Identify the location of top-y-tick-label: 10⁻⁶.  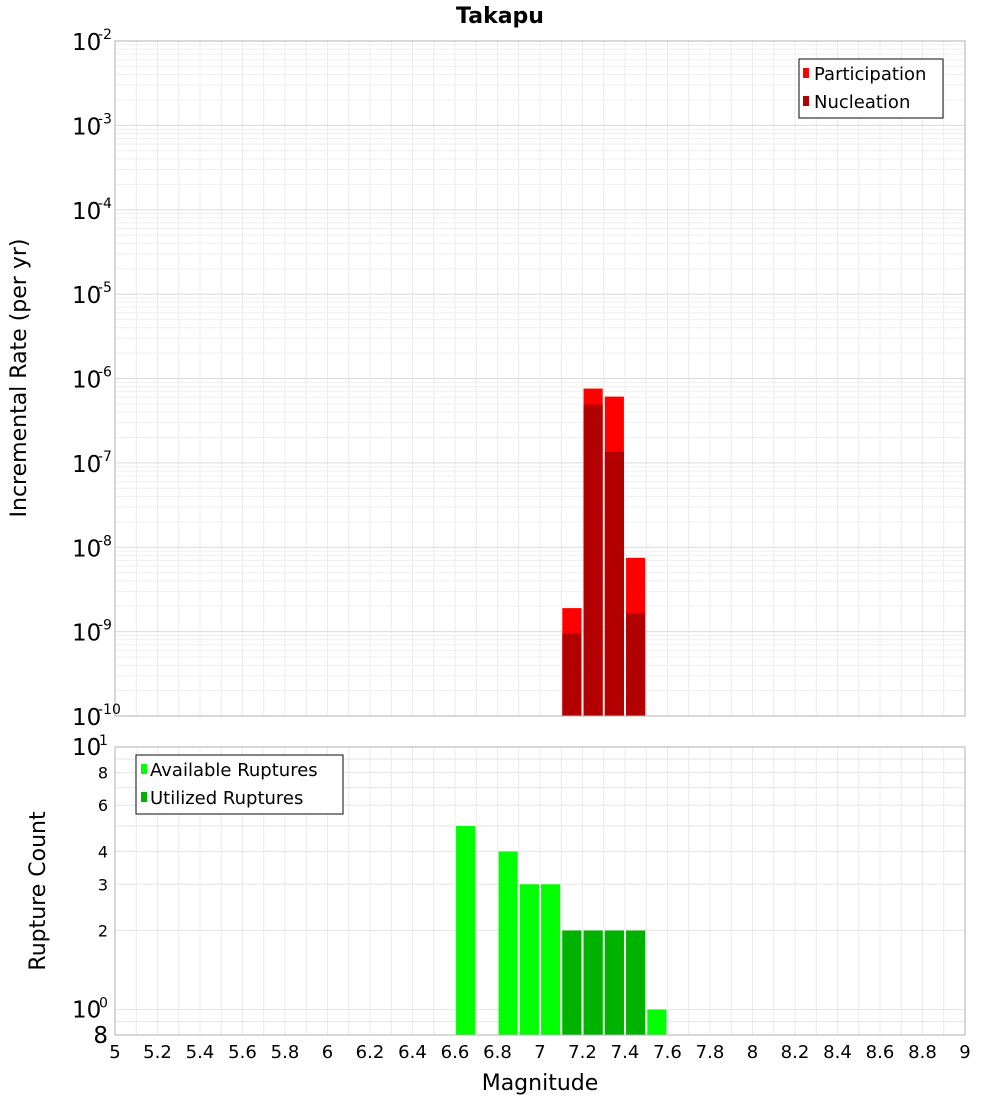
(92, 379).